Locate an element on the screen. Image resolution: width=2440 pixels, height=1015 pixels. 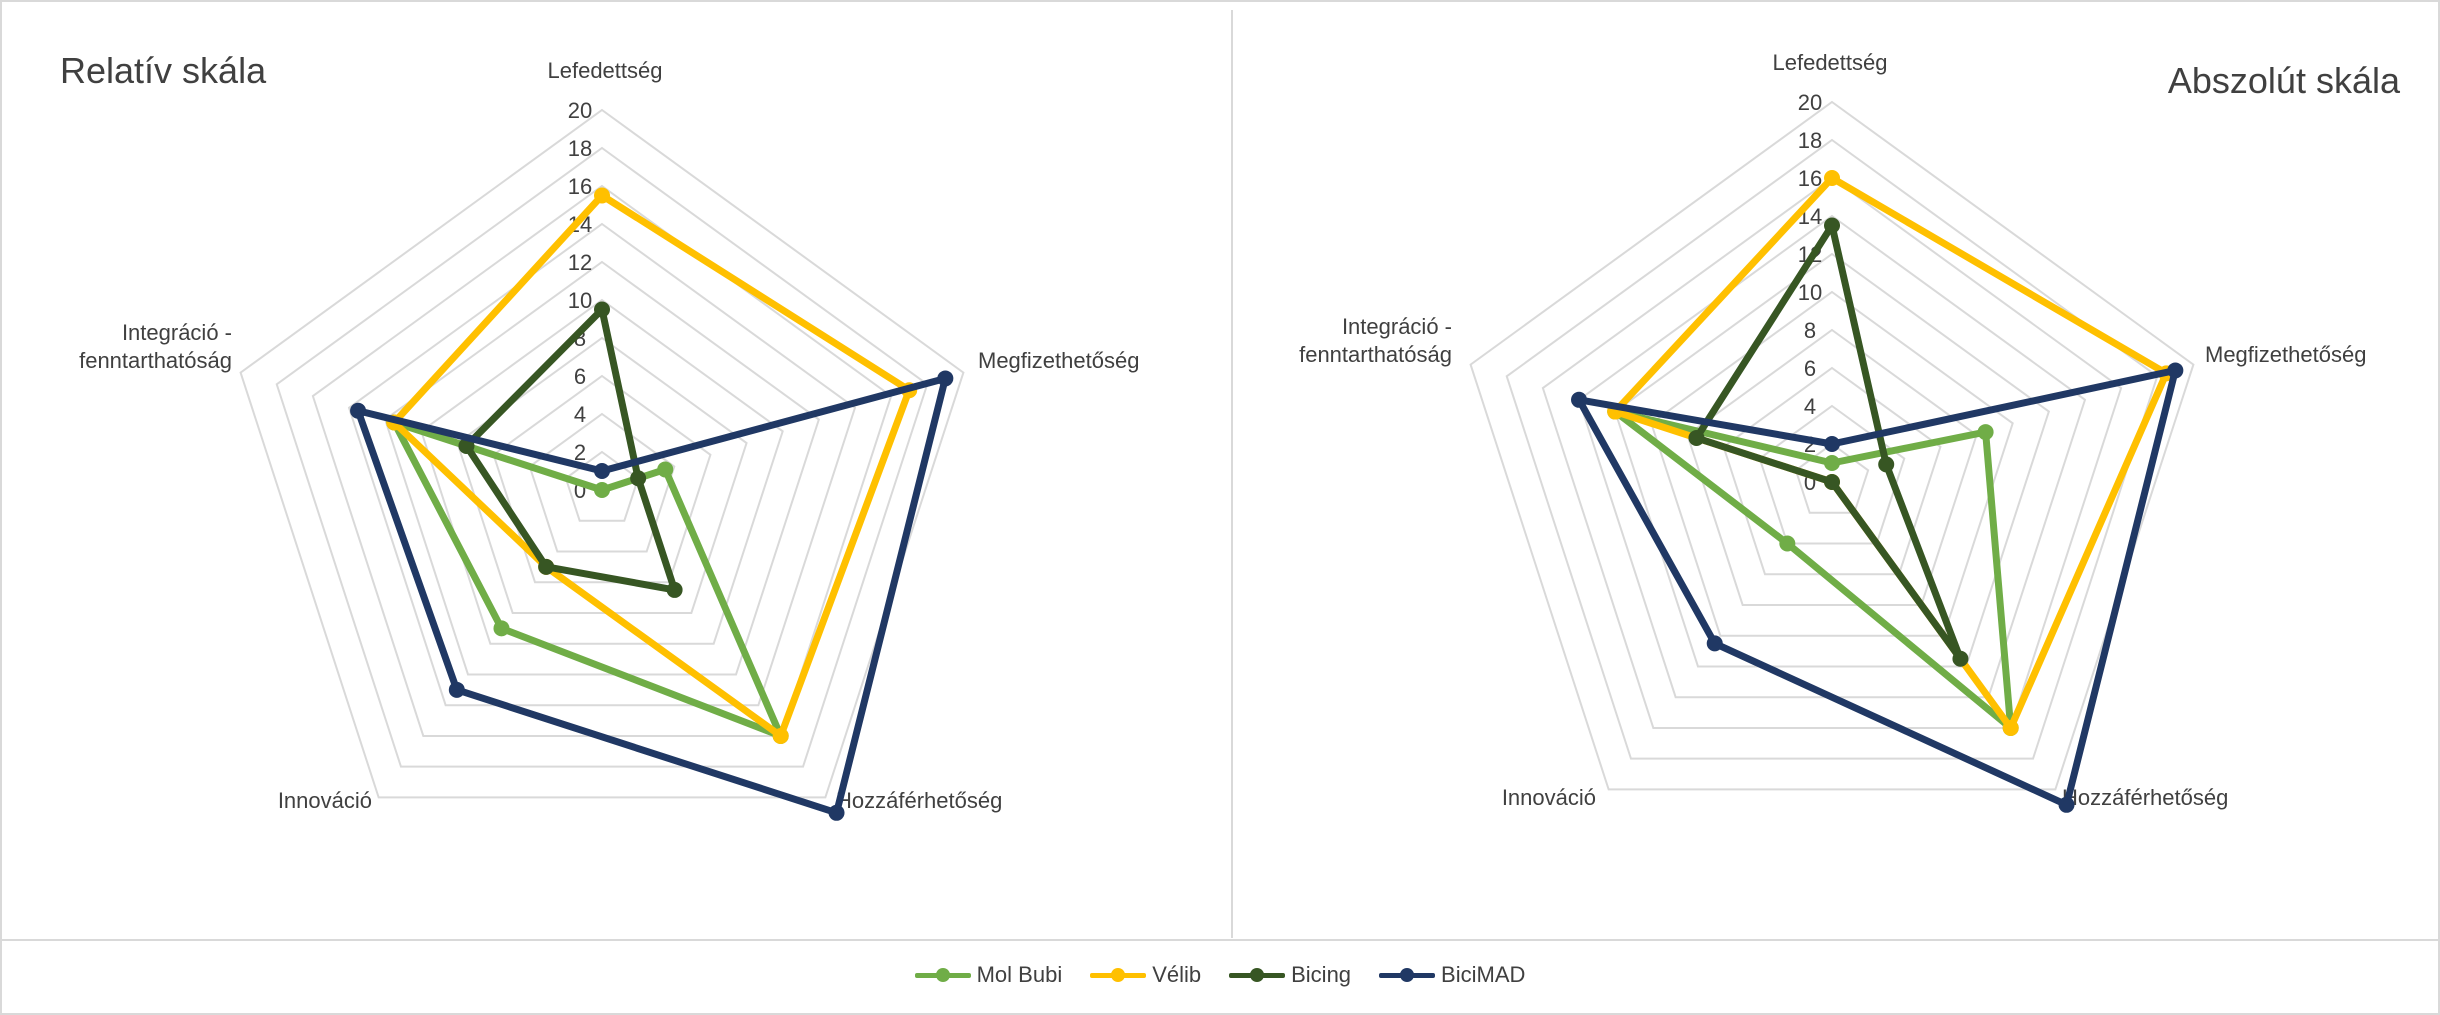
radar-tick-label: 8 is located at coordinates (1810, 330).